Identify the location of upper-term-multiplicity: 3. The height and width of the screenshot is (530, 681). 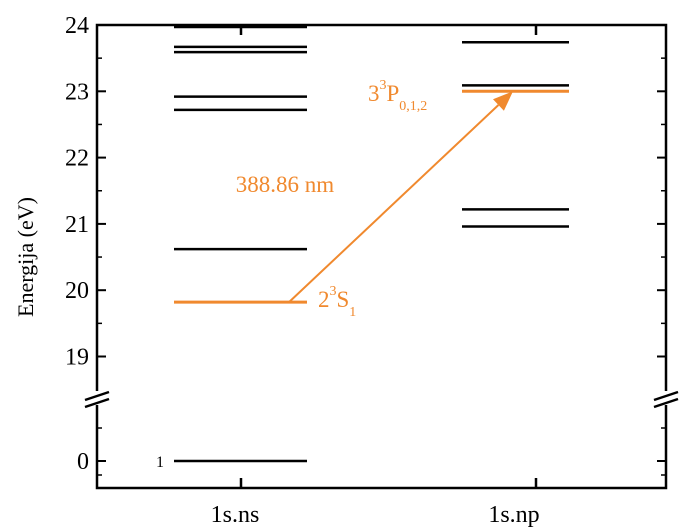
(383, 85).